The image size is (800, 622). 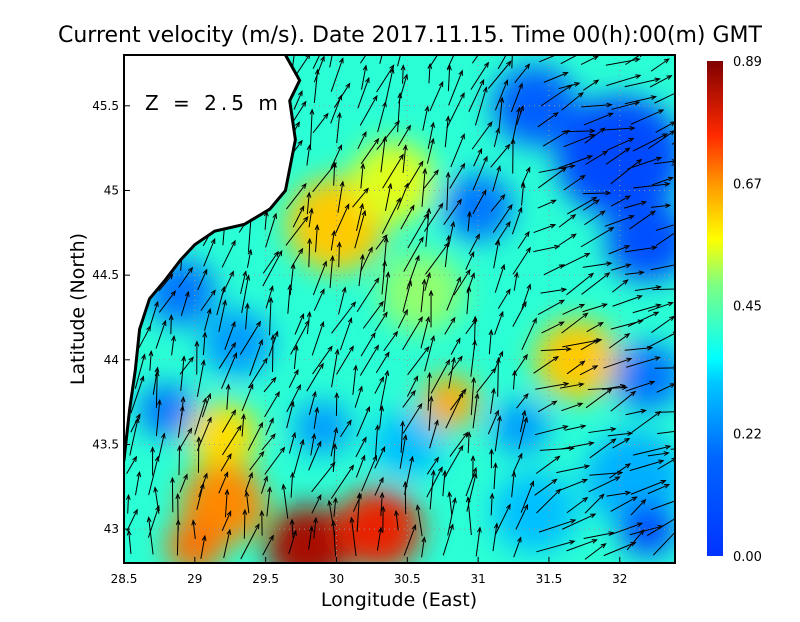 I want to click on x-tick-label: 31.5, so click(x=549, y=579).